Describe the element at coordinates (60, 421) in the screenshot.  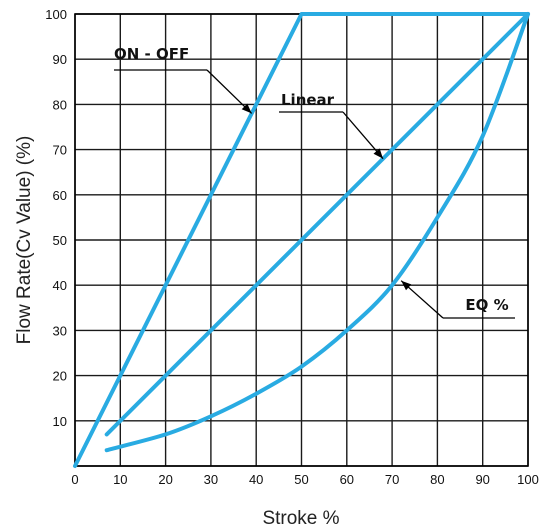
I see `y-tick-label-0: 10` at that location.